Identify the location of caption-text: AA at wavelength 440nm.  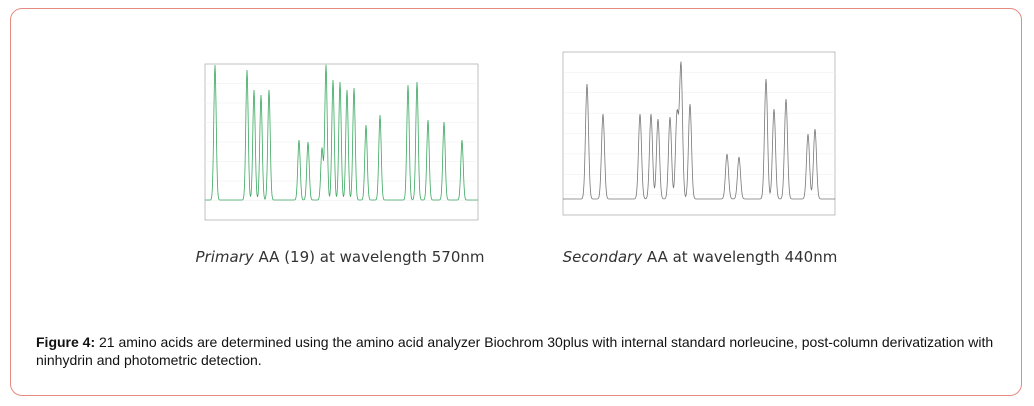
(742, 257).